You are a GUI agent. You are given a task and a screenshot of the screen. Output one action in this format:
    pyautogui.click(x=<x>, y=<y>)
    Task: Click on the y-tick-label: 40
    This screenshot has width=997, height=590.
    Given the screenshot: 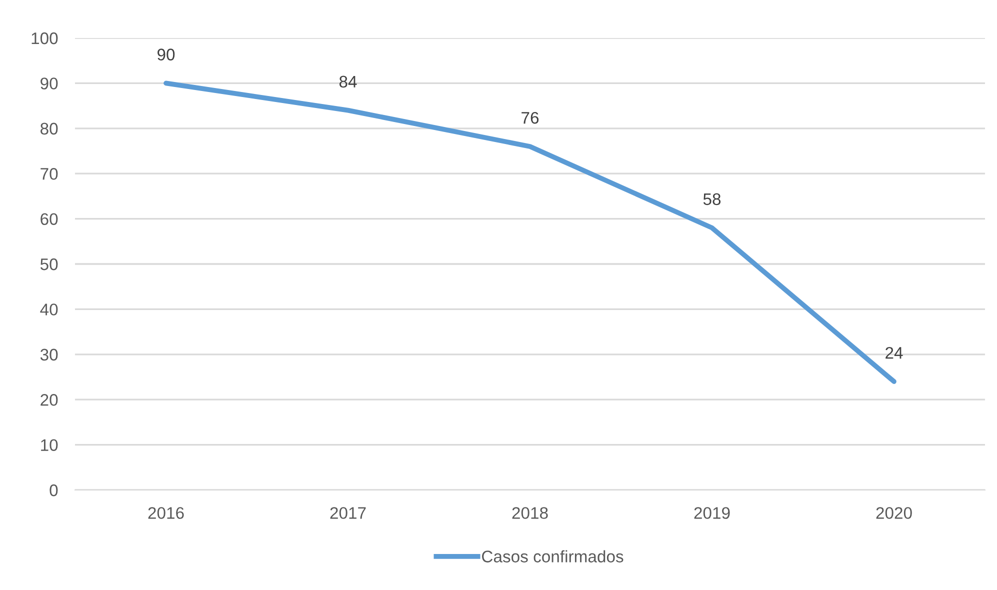 What is the action you would take?
    pyautogui.click(x=49, y=310)
    